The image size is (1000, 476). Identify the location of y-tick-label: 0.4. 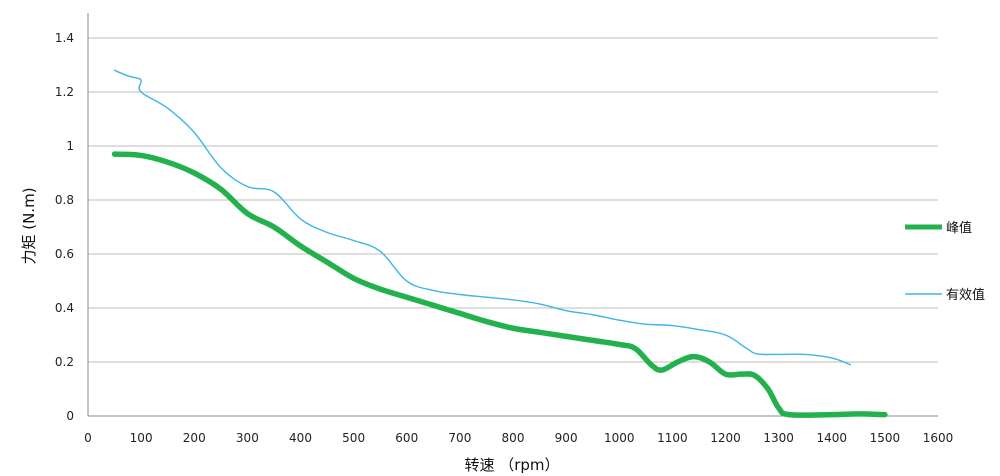
(64, 308).